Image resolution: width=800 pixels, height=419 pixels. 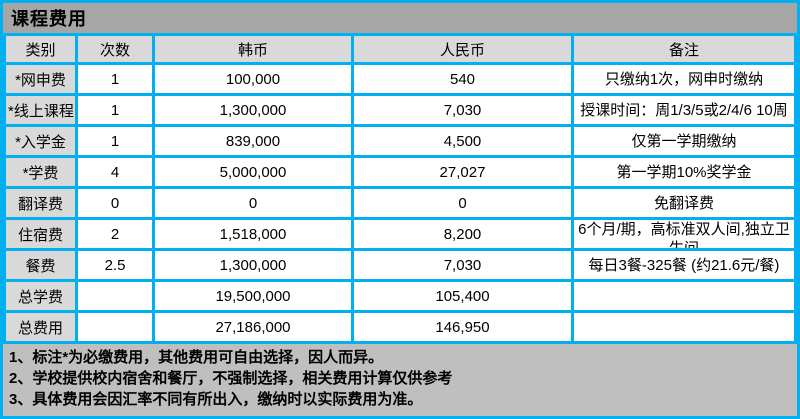 I want to click on table-row: 翻译费 0 0 0 免翻译费, so click(x=400, y=203).